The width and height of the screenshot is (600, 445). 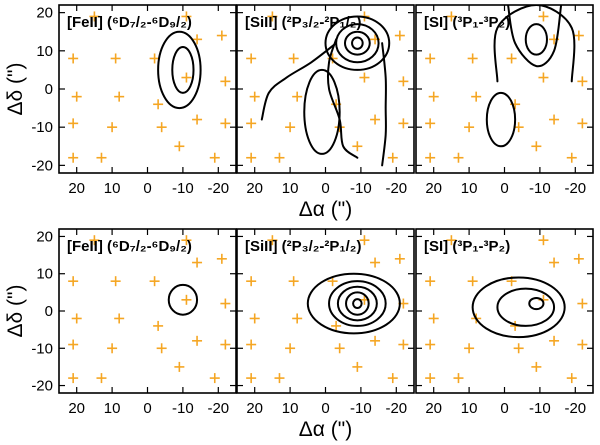 I want to click on y-tick-label: 20, so click(x=44, y=236).